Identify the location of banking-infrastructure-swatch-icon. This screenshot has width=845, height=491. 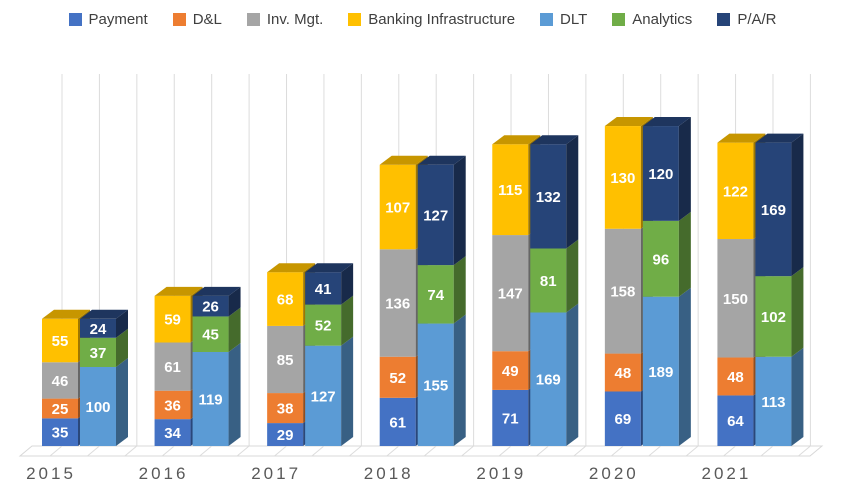
(355, 19).